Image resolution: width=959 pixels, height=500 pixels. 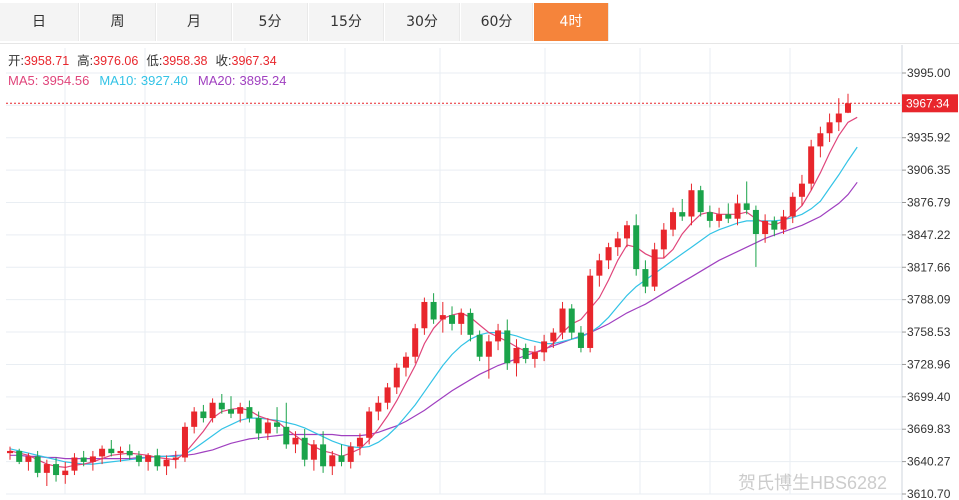 I want to click on tab-week: 周, so click(x=118, y=22).